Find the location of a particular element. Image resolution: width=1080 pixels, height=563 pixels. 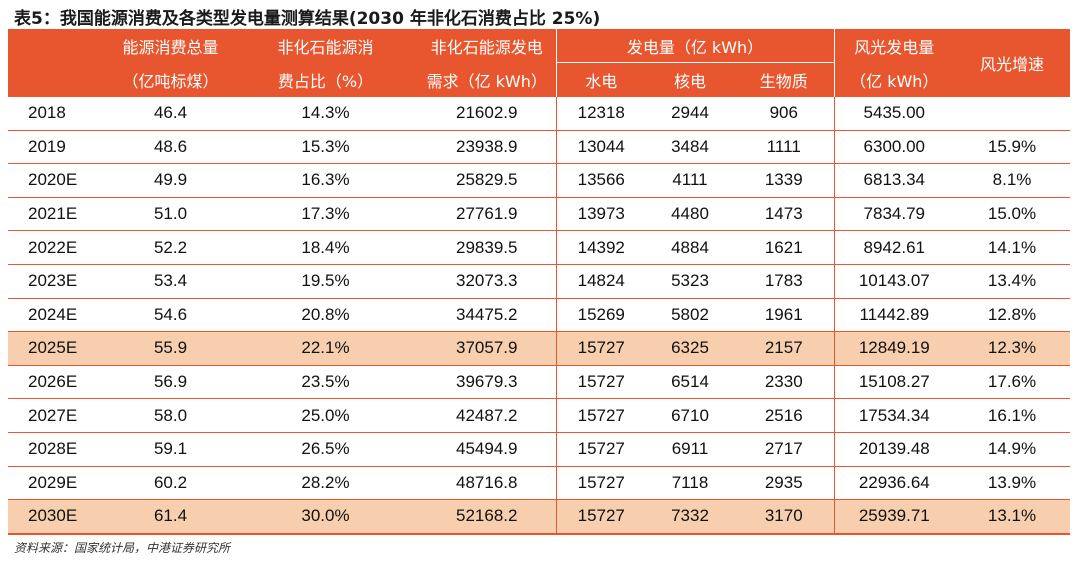

cell-nonfossil-share: 26.5% is located at coordinates (325, 449).